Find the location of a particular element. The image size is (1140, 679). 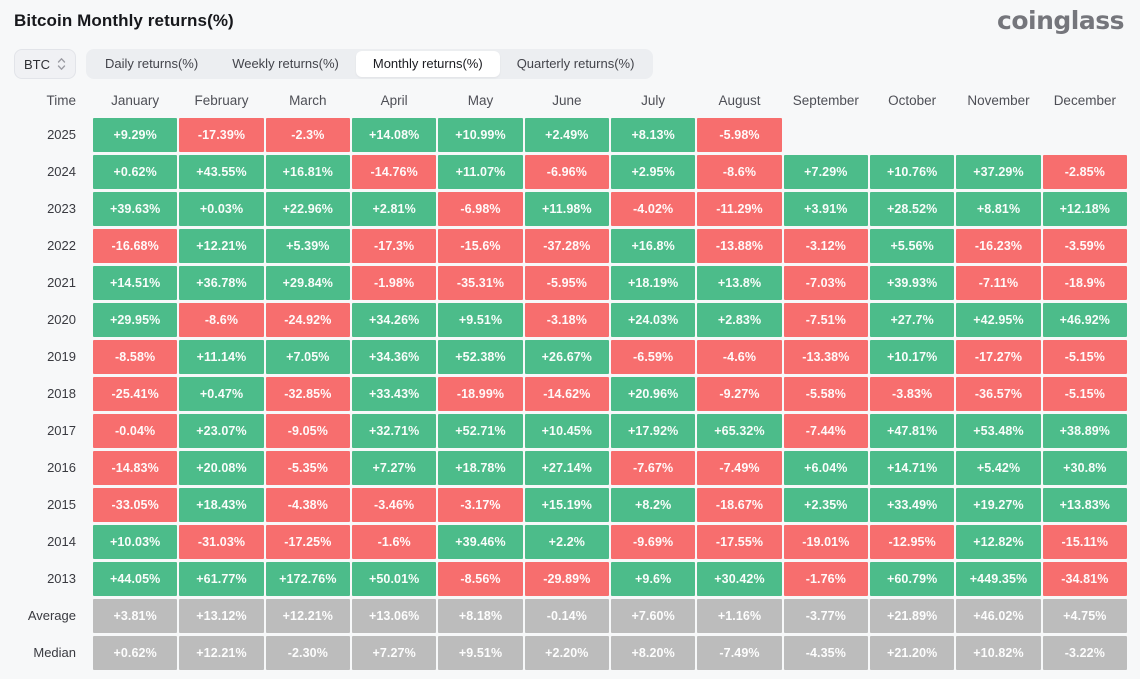

year-label: 2014 is located at coordinates (61, 541).